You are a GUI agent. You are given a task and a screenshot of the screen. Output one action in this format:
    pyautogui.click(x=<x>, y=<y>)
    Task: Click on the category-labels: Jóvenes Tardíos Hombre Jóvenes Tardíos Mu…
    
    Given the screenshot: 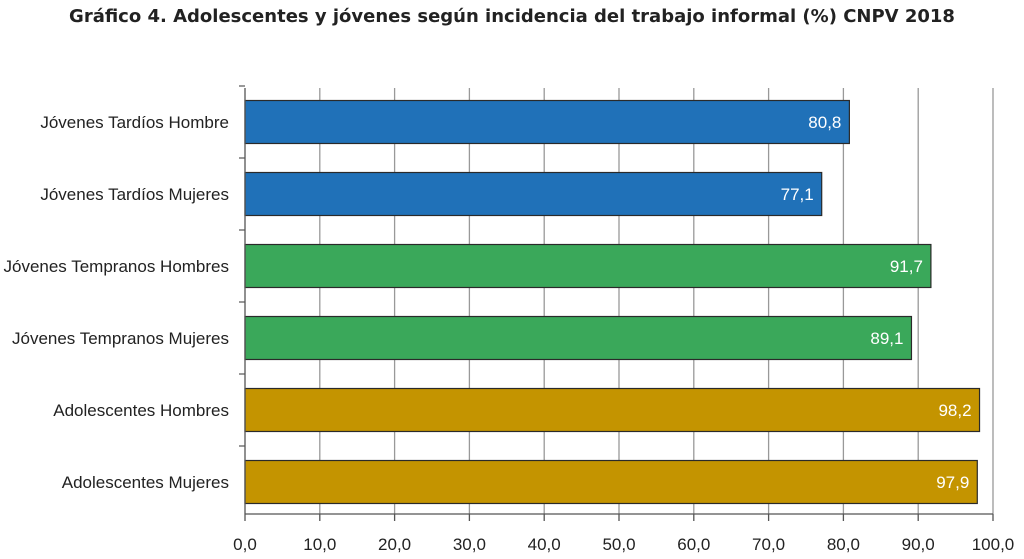 What is the action you would take?
    pyautogui.click(x=116, y=302)
    